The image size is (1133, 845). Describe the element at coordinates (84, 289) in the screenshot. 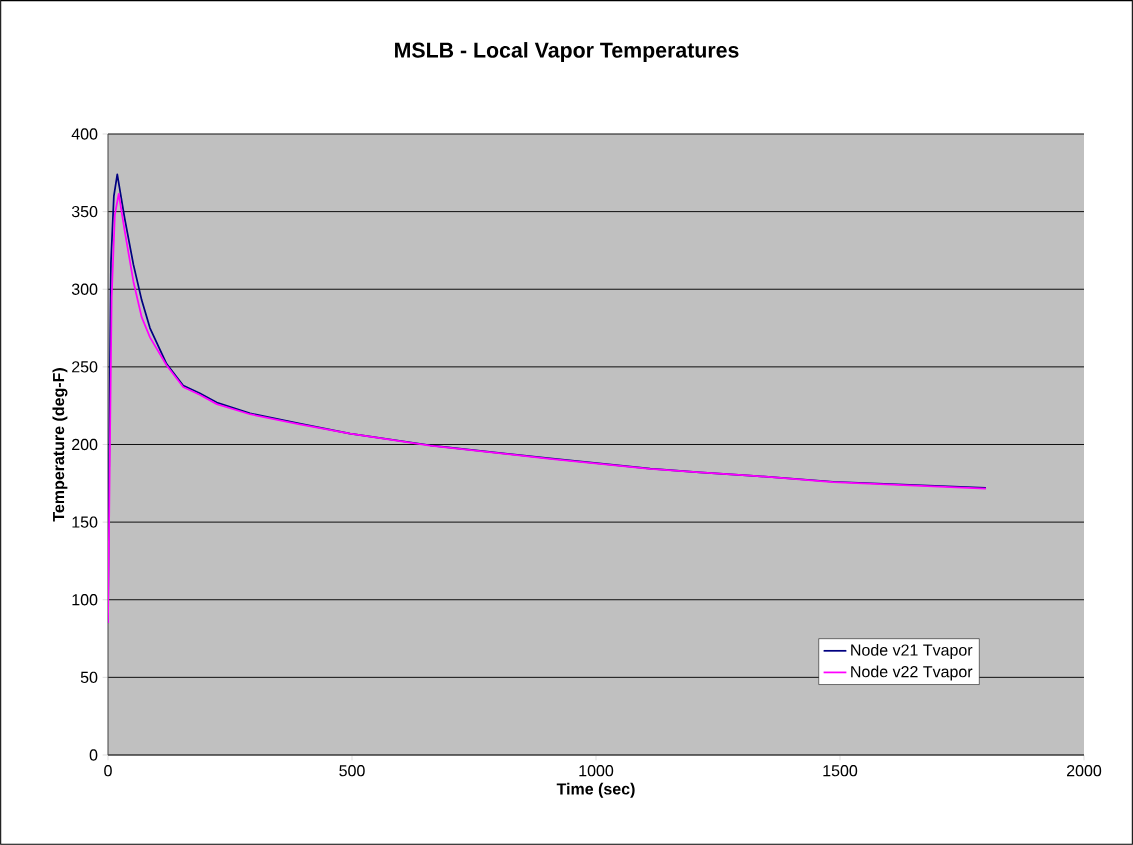

I see `y-tick-label: 300` at that location.